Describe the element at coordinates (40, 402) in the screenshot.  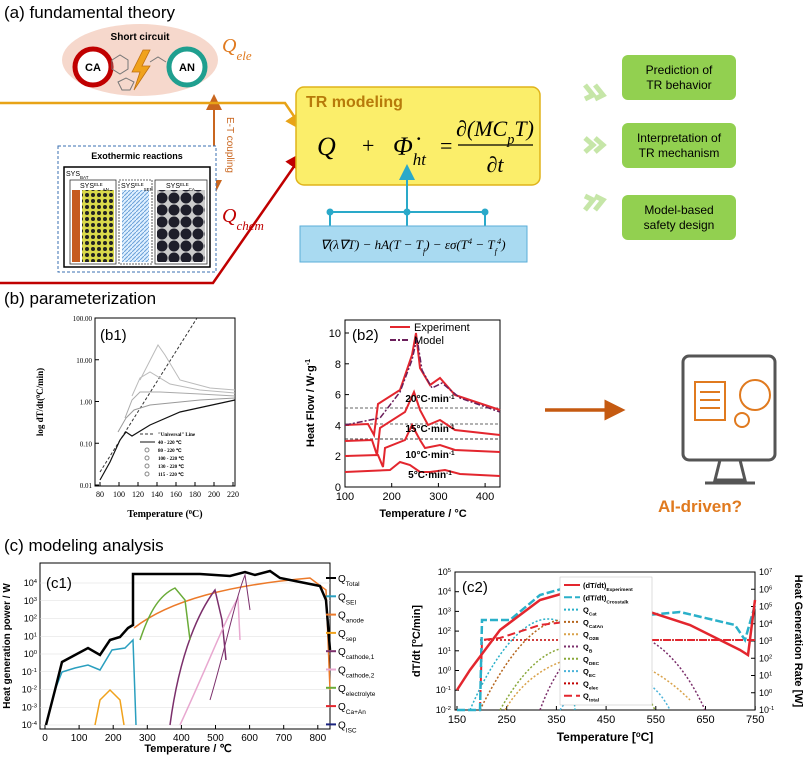
I see `y-axis-label: log dT/dt(0C/min)` at that location.